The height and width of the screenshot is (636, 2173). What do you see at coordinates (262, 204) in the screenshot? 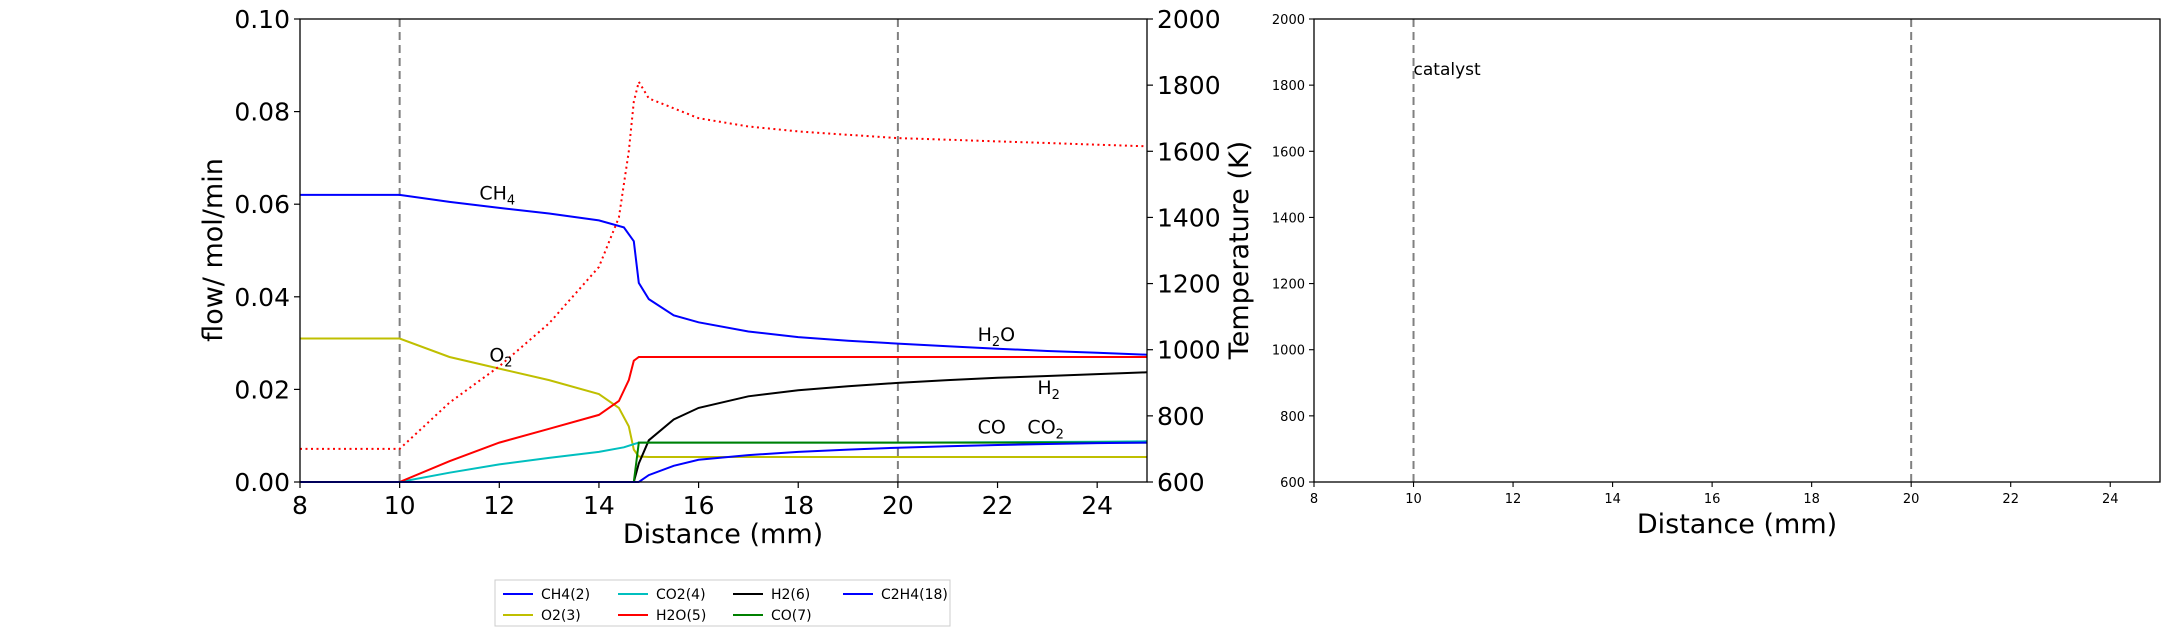
I see `y-tick-label: 0.06` at bounding box center [262, 204].